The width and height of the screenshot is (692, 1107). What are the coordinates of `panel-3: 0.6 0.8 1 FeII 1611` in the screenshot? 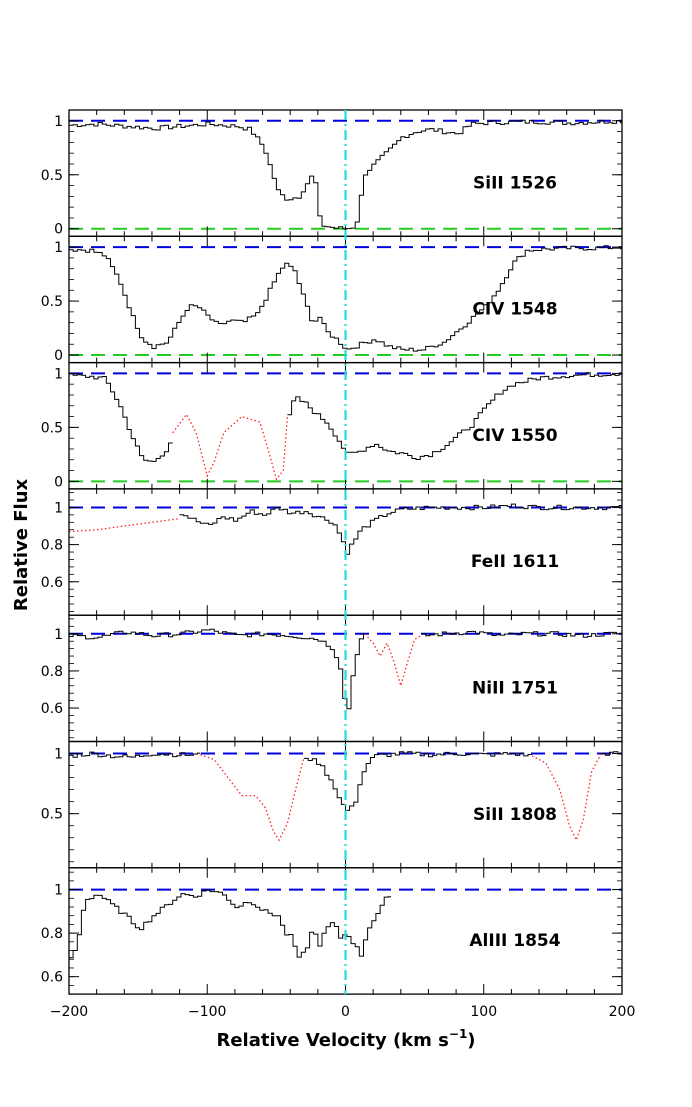 It's located at (332, 552).